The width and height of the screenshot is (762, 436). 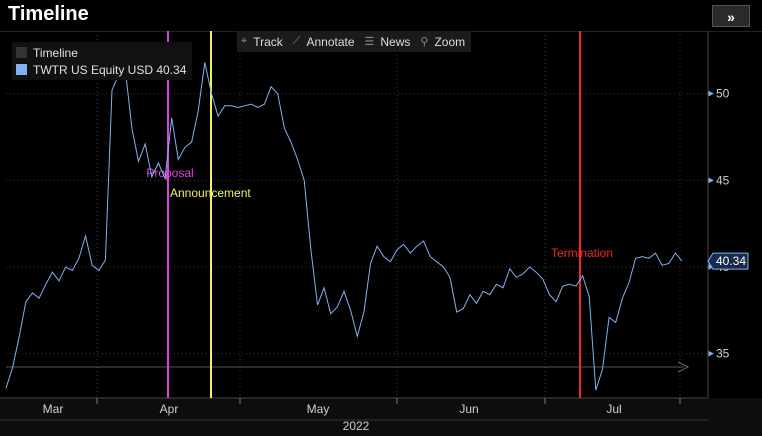 I want to click on x-month-label-jul: Jul, so click(x=613, y=409).